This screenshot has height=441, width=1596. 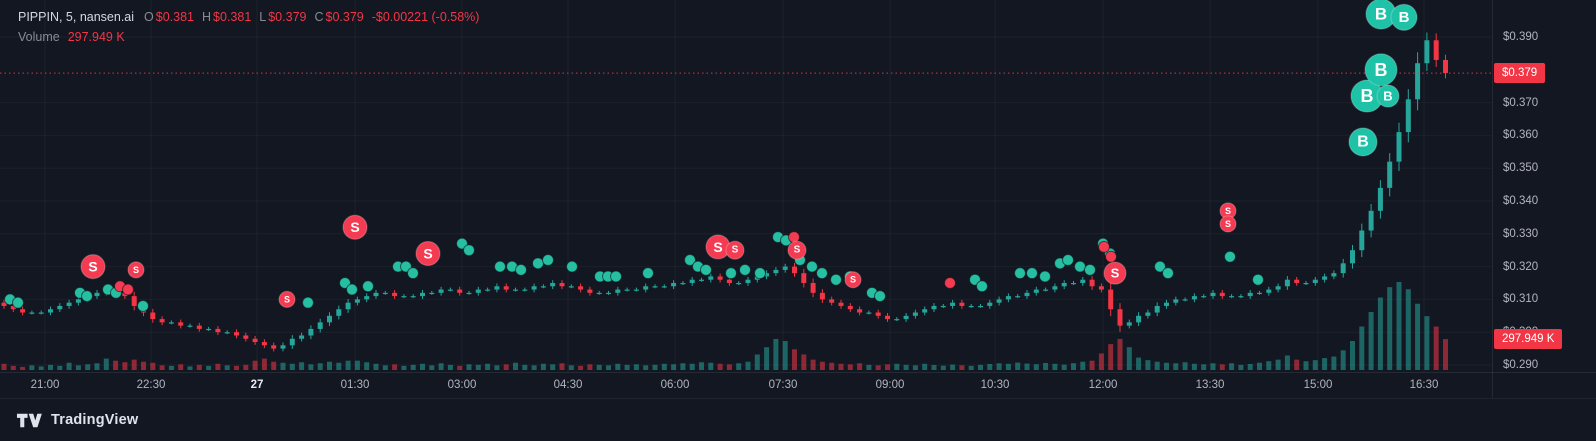 What do you see at coordinates (76, 17) in the screenshot?
I see `symbol-title: PIPPIN, 5, nansen.ai` at bounding box center [76, 17].